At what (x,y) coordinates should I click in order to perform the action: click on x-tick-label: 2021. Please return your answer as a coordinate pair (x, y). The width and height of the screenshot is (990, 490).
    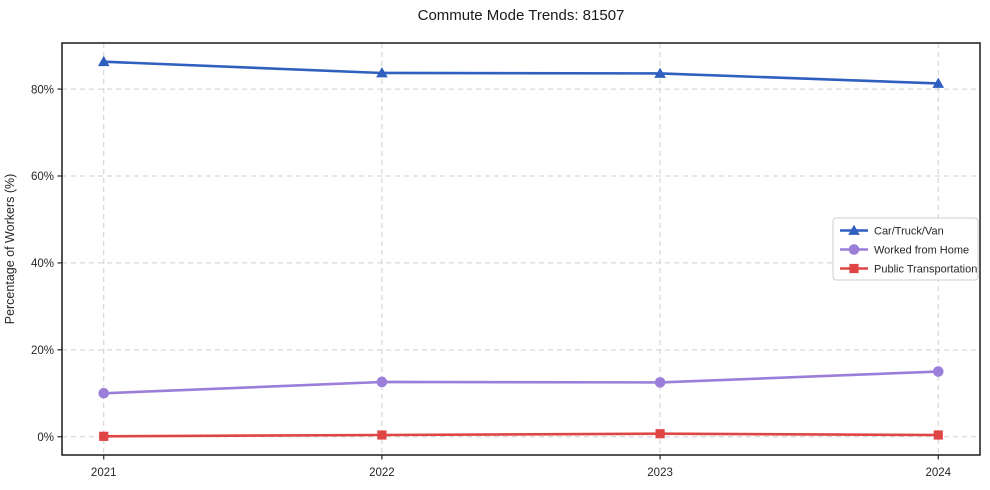
    Looking at the image, I should click on (104, 473).